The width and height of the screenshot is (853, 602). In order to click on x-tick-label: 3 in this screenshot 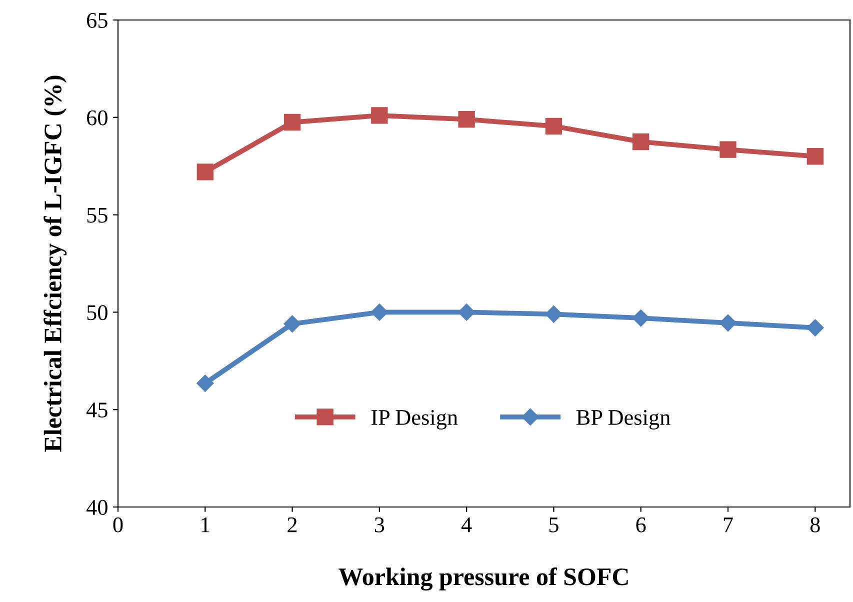, I will do `click(379, 524)`.